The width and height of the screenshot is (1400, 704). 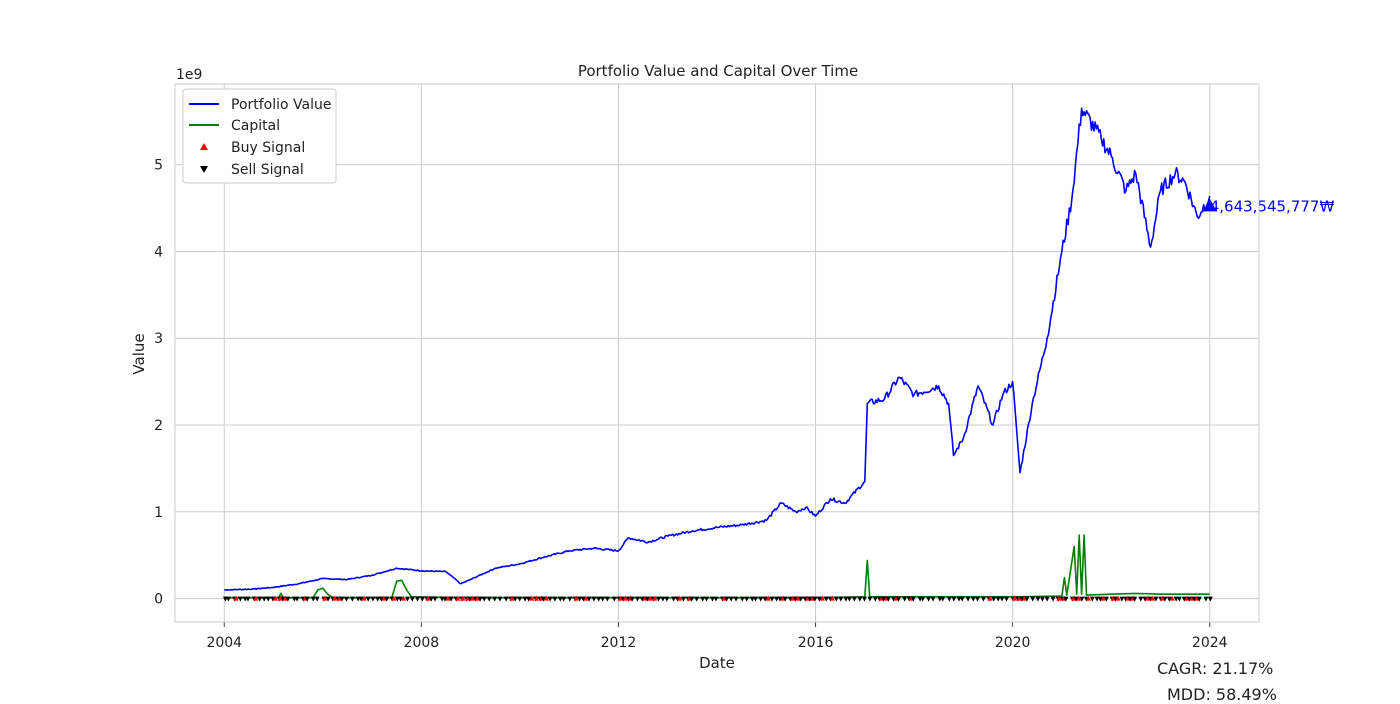 What do you see at coordinates (718, 71) in the screenshot?
I see `chart-title: Portfolio Value and Capital Over Time` at bounding box center [718, 71].